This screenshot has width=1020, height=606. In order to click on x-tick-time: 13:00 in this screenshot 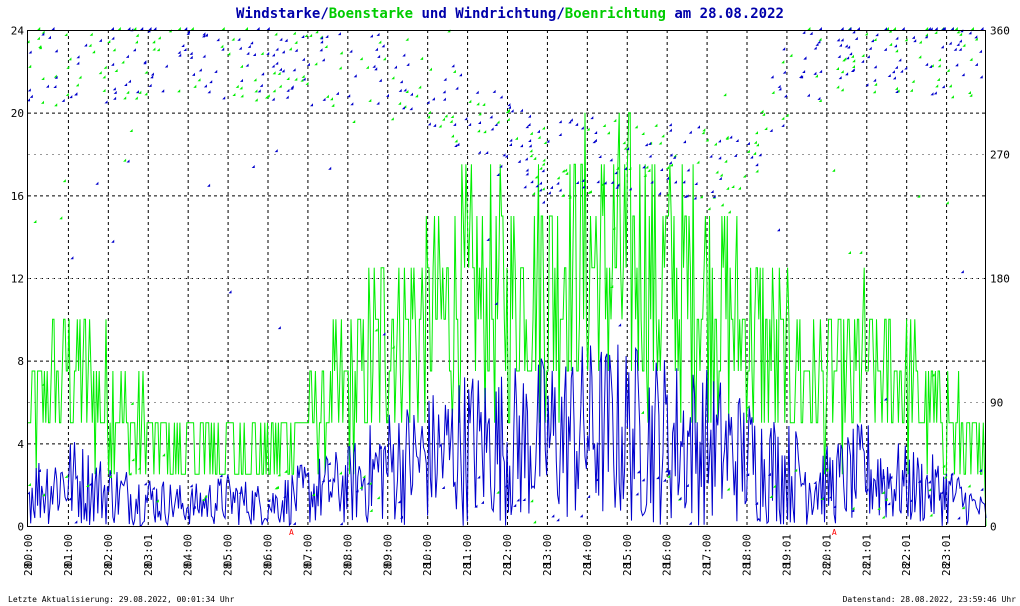, I will do `click(547, 550)`.